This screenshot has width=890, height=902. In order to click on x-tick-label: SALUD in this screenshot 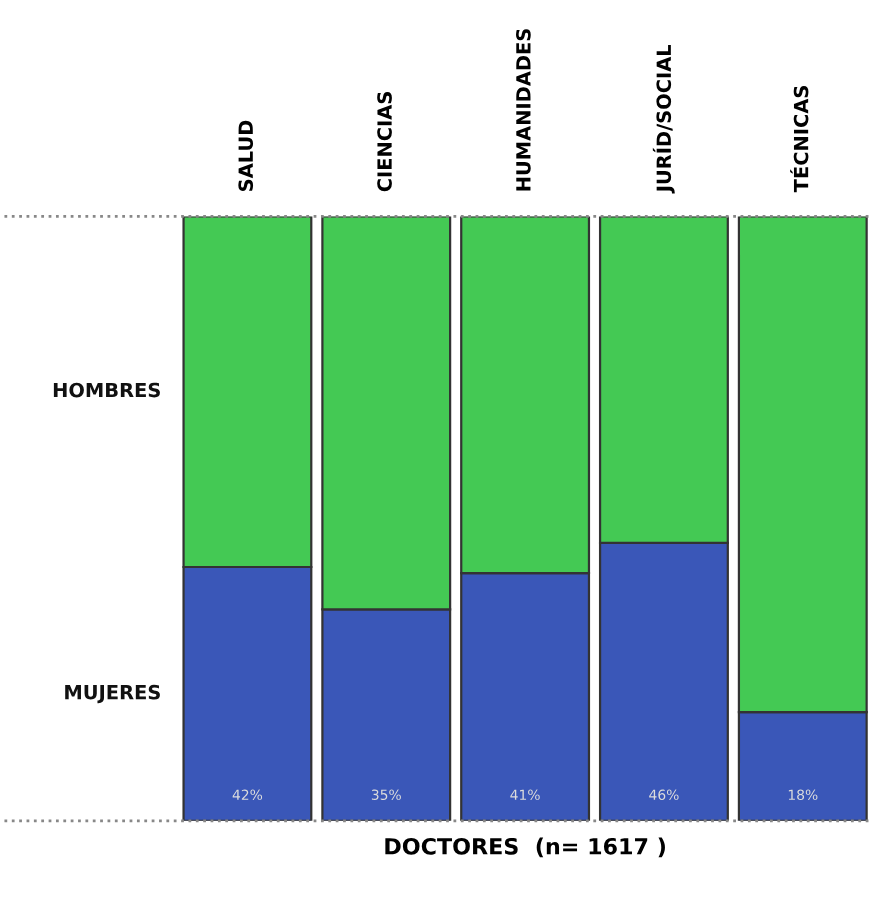, I will do `click(246, 155)`.